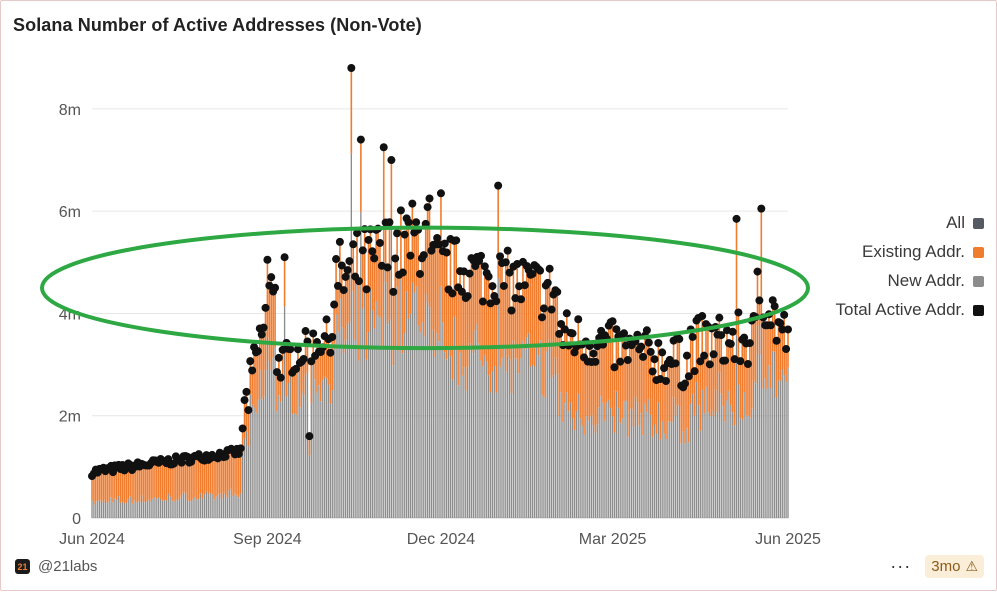 The image size is (997, 592). What do you see at coordinates (910, 310) in the screenshot?
I see `legend-item-total: Total Active Addr.` at bounding box center [910, 310].